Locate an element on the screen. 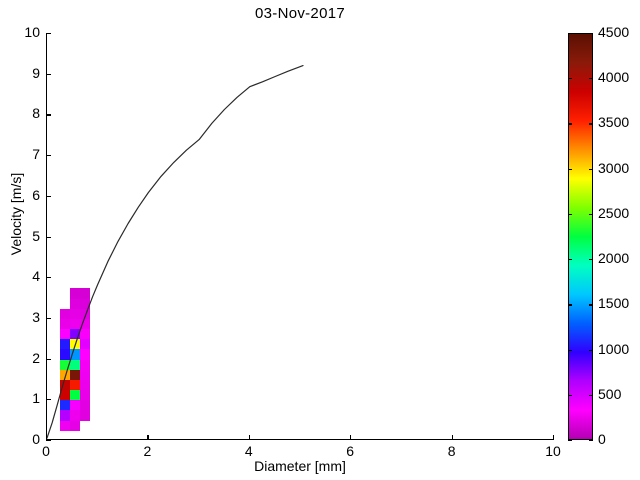 The image size is (640, 480). x-axis-tick-label: 4 is located at coordinates (248, 451).